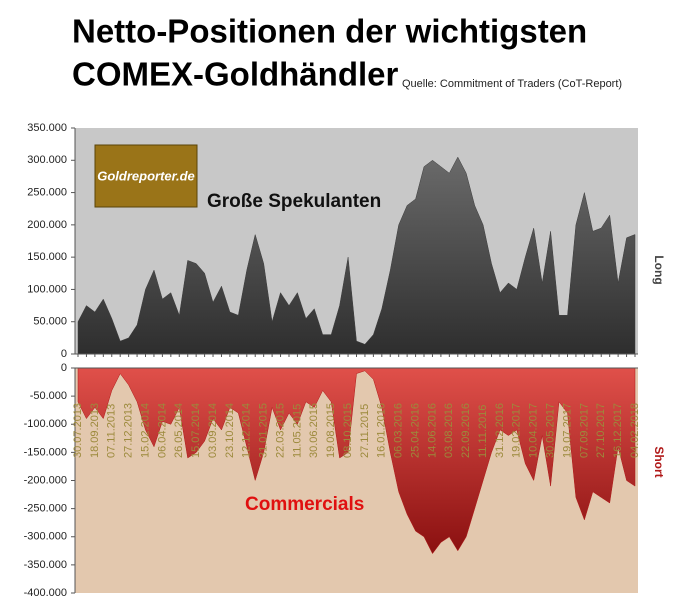 The height and width of the screenshot is (614, 677). What do you see at coordinates (500, 430) in the screenshot?
I see `x-tick-label: 31.12.2016` at bounding box center [500, 430].